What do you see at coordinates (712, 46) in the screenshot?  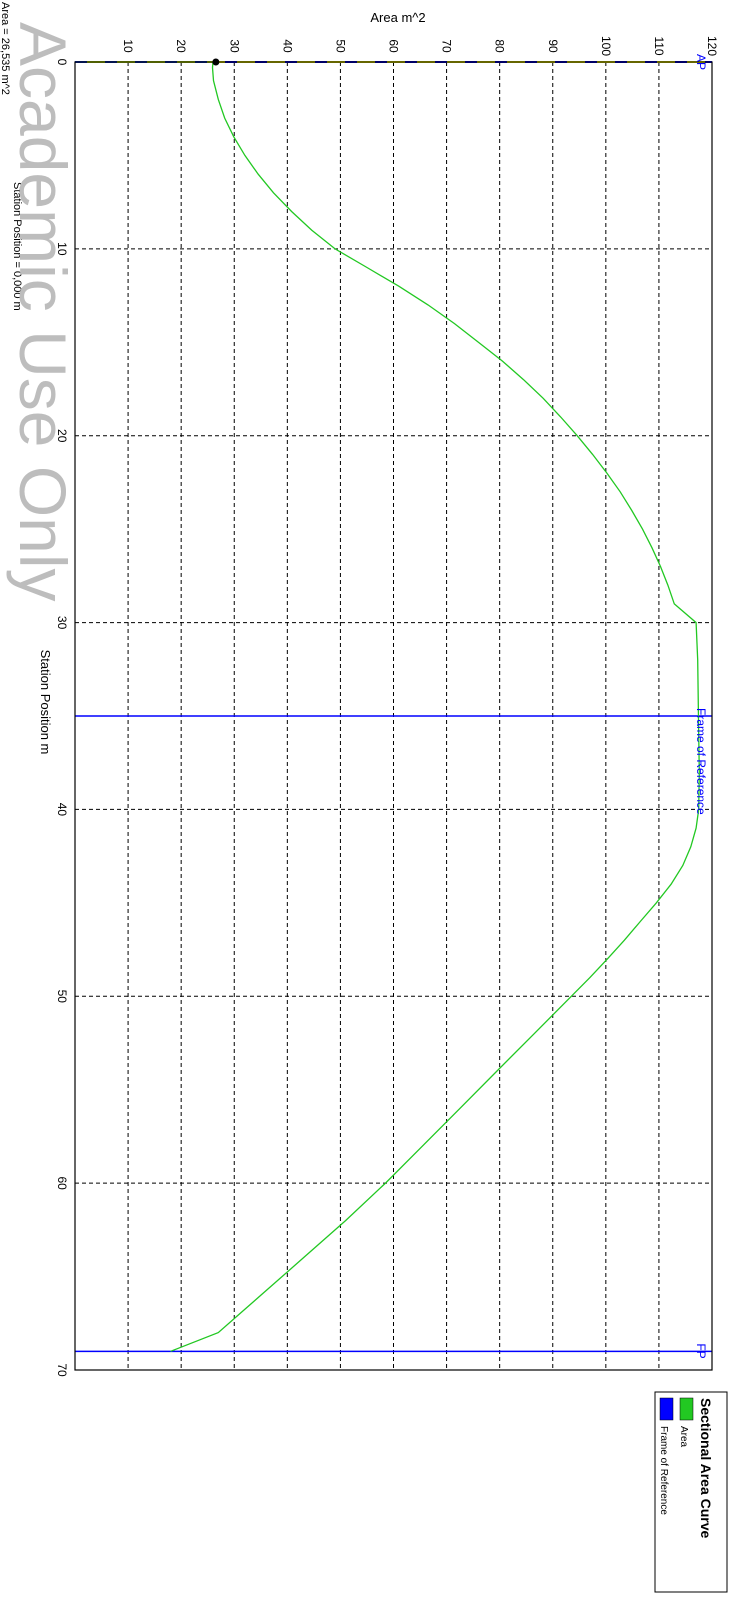 I see `y-tick-label: 120` at bounding box center [712, 46].